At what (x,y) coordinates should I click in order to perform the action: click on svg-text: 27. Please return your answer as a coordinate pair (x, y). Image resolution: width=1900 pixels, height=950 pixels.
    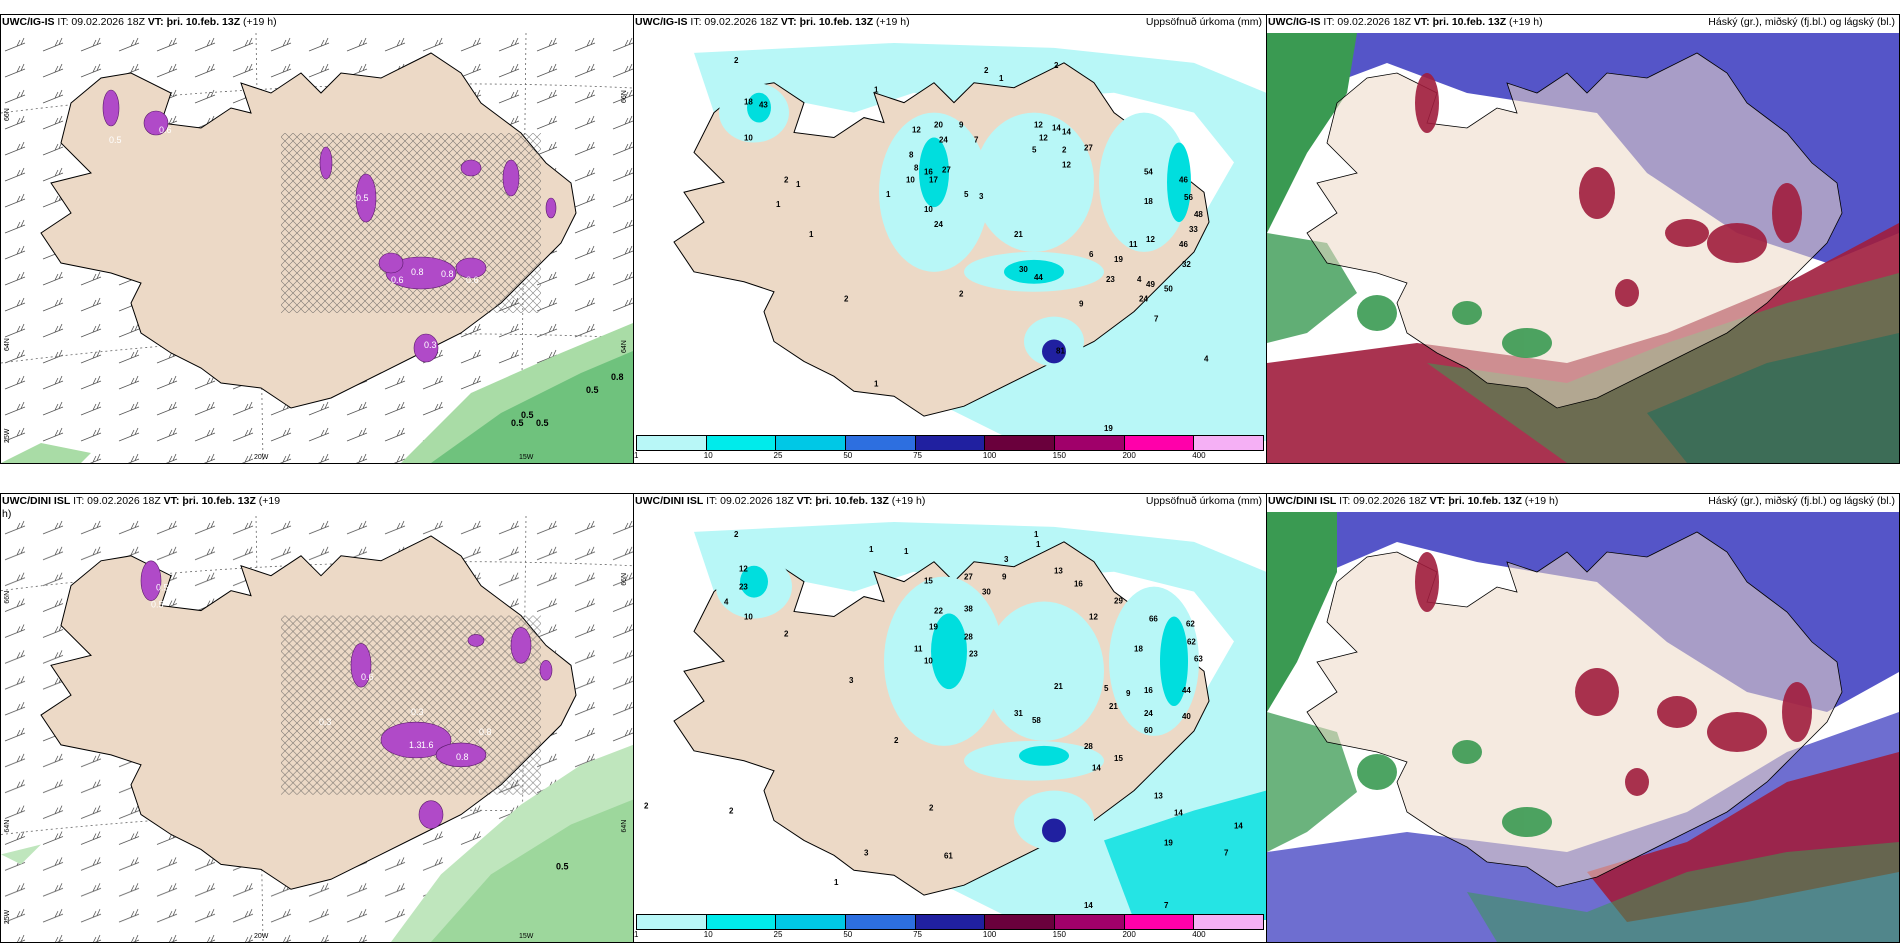
    Looking at the image, I should click on (946, 169).